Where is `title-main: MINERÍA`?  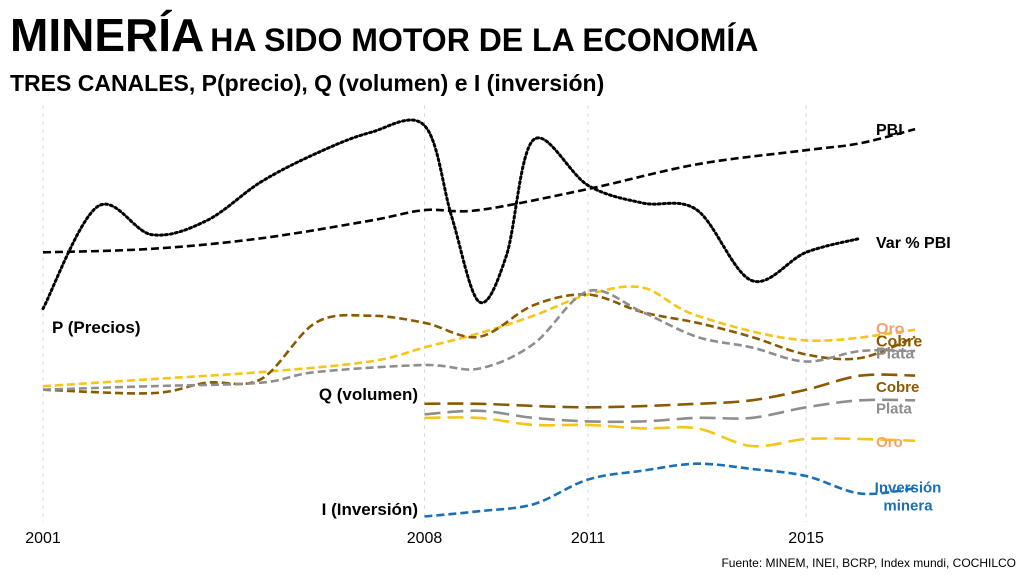
title-main: MINERÍA is located at coordinates (107, 35).